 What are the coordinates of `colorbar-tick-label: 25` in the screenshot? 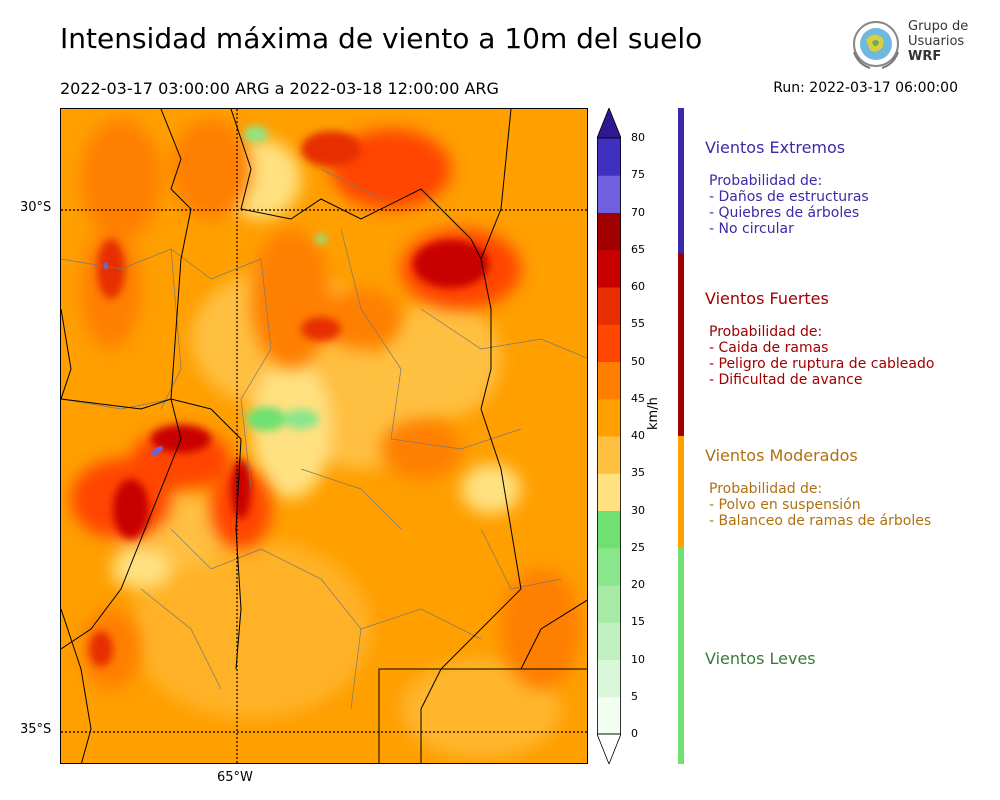 It's located at (638, 547).